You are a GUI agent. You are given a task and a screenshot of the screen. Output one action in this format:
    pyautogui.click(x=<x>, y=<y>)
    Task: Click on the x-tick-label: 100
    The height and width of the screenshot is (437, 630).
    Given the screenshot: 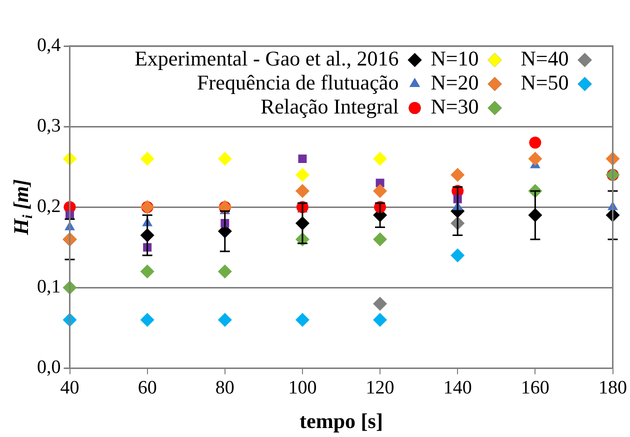 What is the action you would take?
    pyautogui.click(x=302, y=388)
    